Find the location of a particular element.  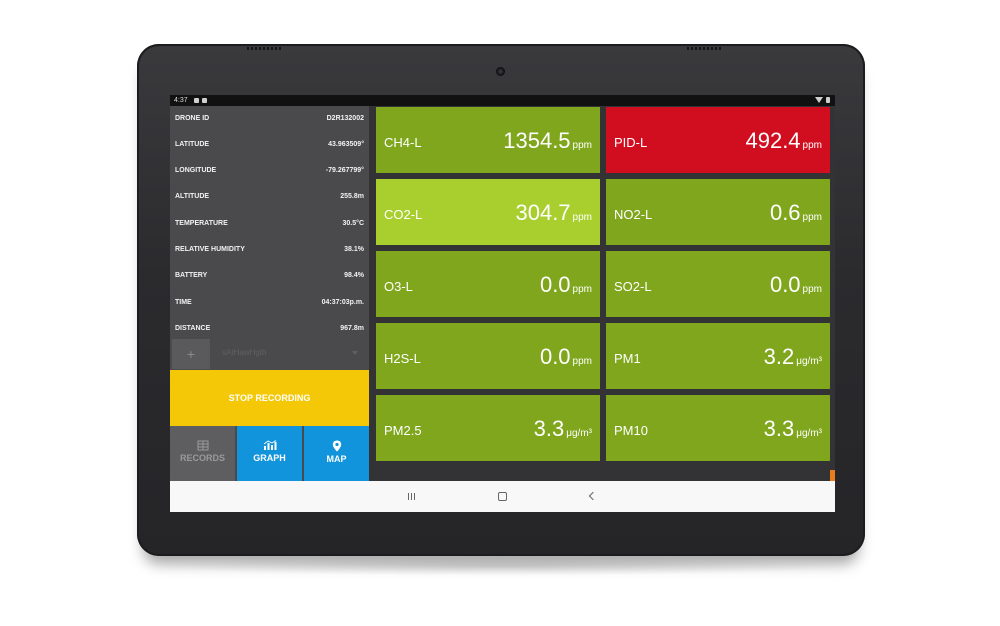

info-row-time: TIME 04:37:03p.m. is located at coordinates (269, 303).